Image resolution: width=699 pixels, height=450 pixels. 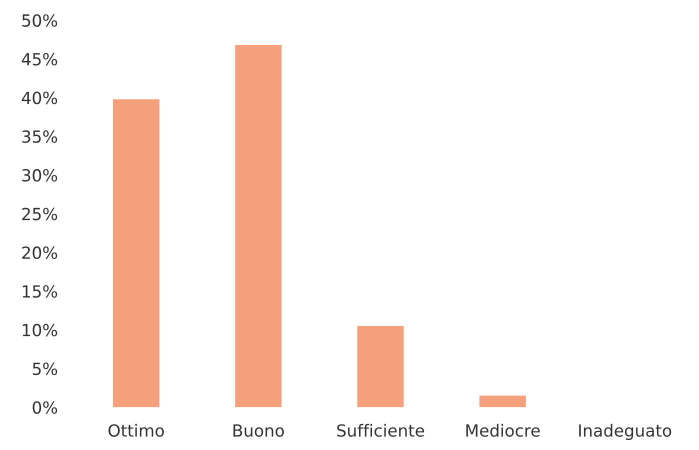 I want to click on y-tick-label: 35%, so click(x=40, y=136).